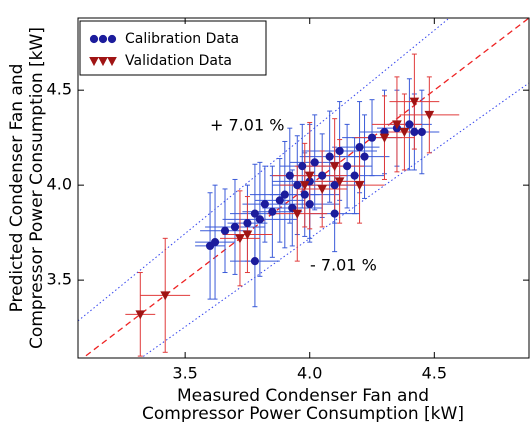  I want to click on legend-label: Calibration Data, so click(182, 39).